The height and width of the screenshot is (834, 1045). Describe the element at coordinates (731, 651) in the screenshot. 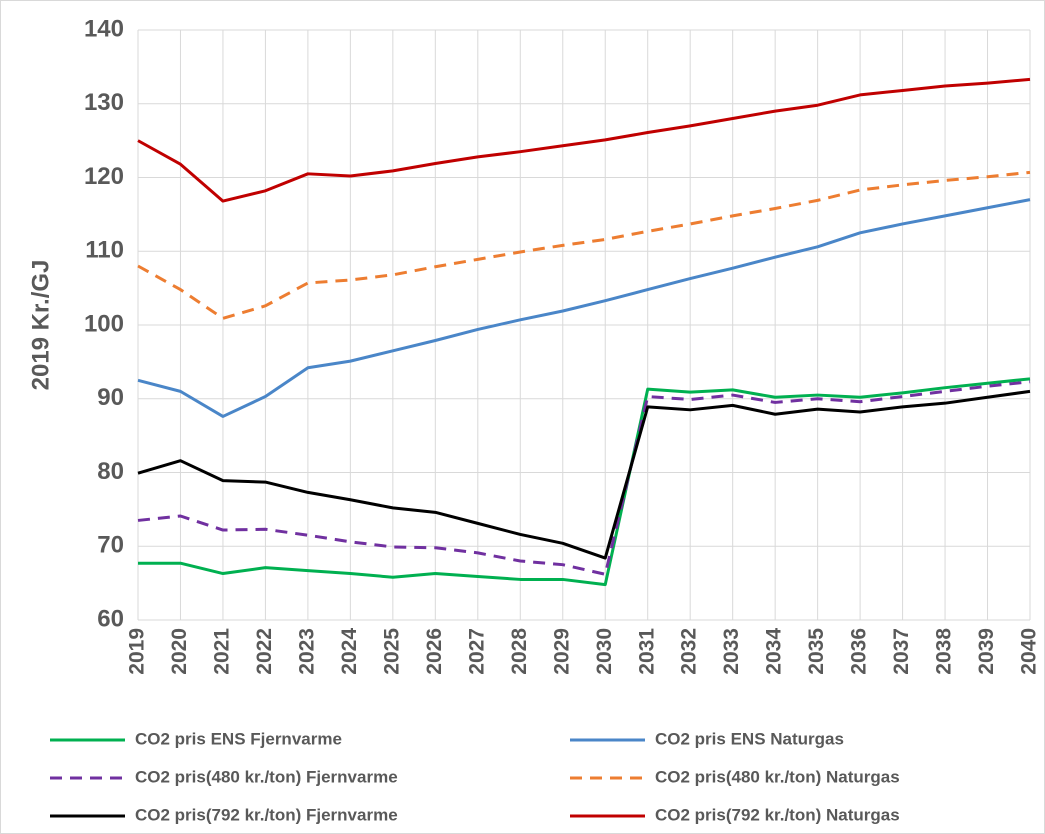

I see `x-tick-label: 2033` at that location.